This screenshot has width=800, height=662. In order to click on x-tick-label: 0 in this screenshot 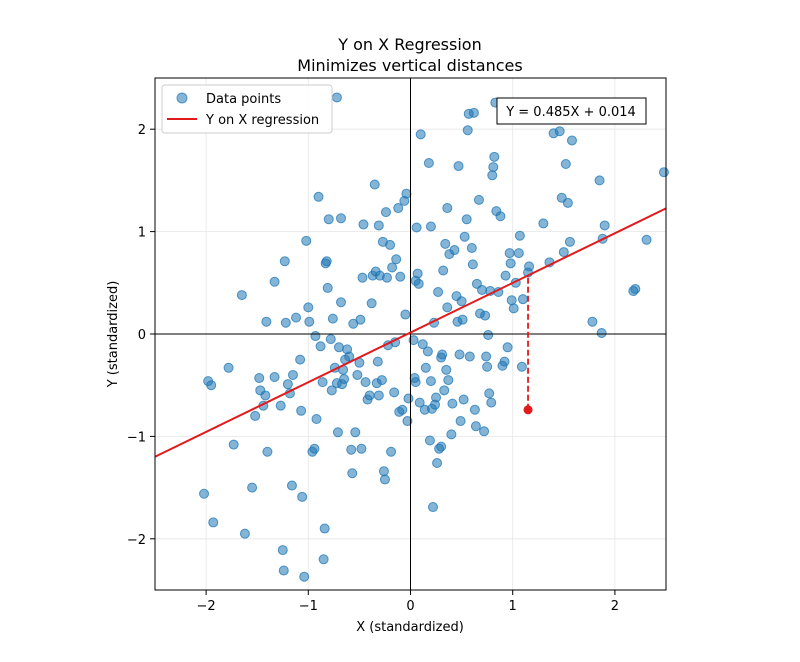, I will do `click(410, 606)`.